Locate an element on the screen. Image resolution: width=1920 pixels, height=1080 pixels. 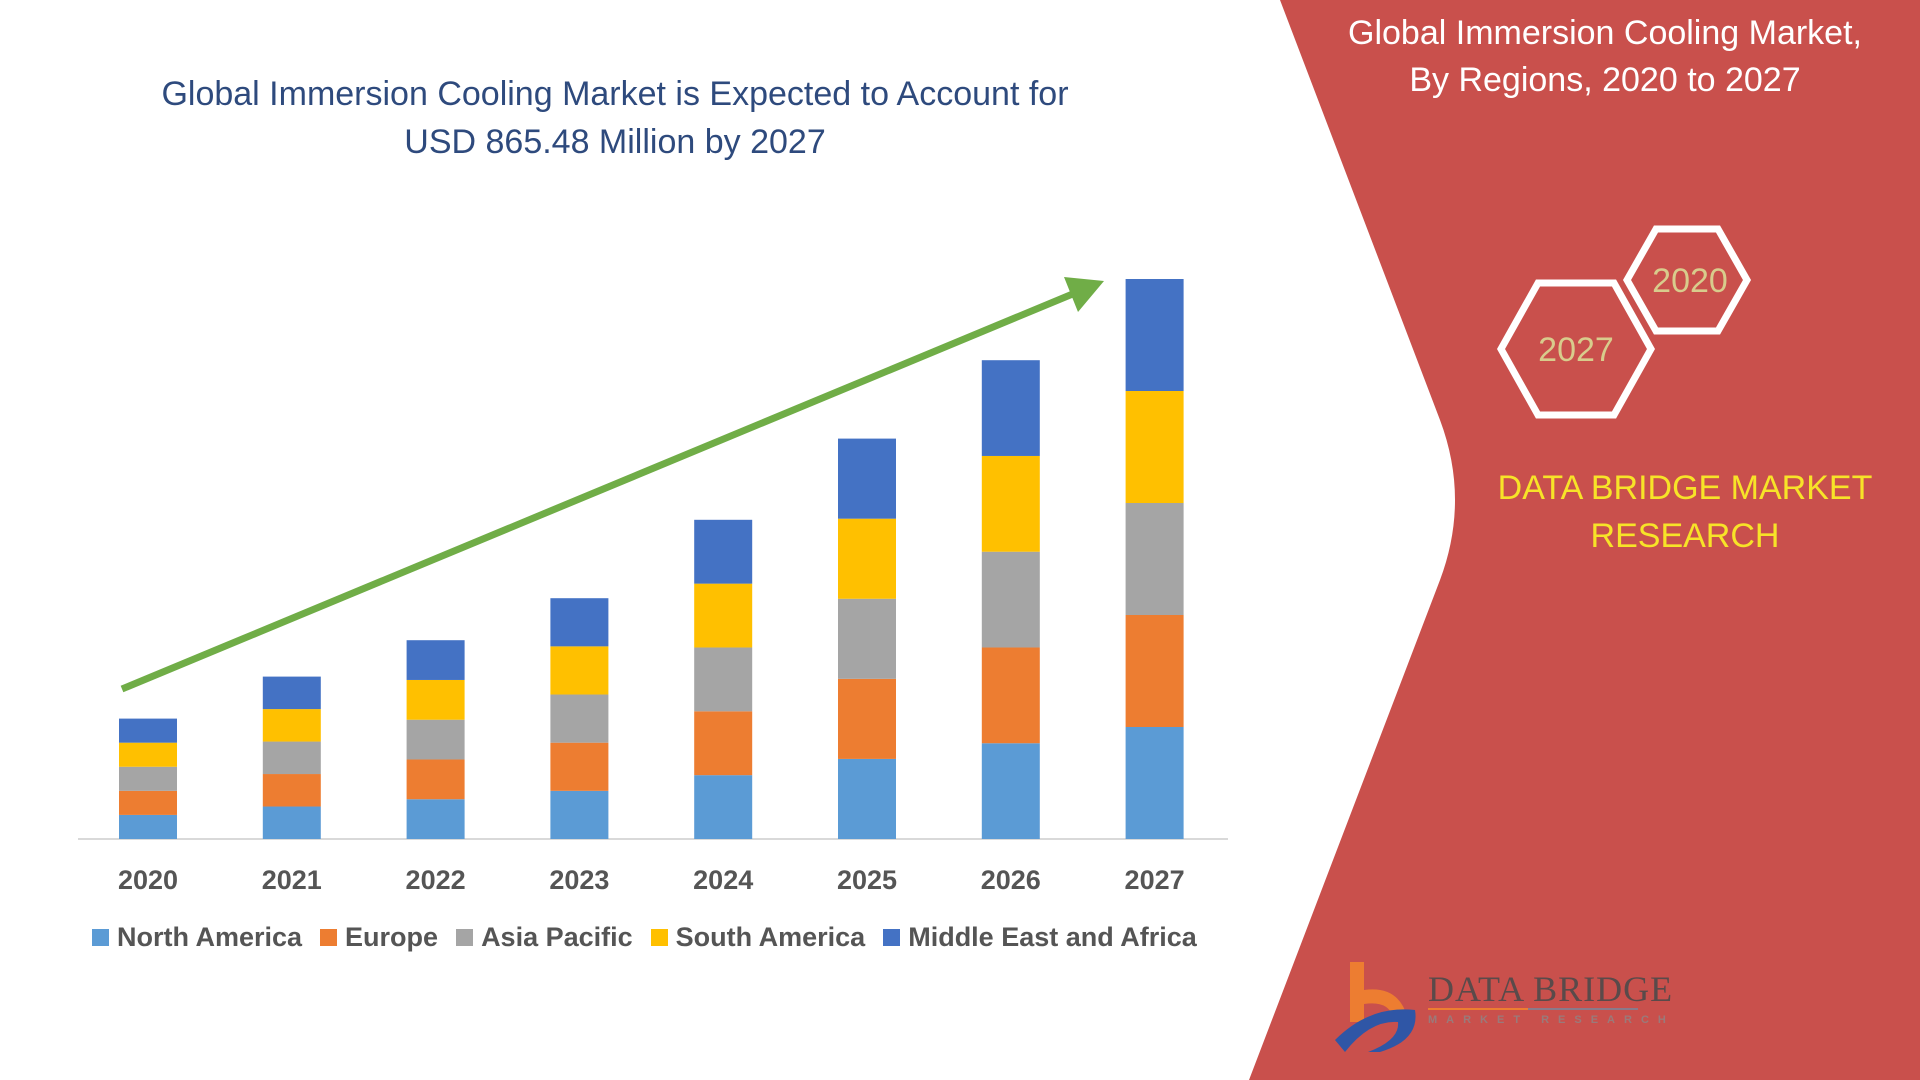
legend-item: Middle East and Africa is located at coordinates (1040, 937).